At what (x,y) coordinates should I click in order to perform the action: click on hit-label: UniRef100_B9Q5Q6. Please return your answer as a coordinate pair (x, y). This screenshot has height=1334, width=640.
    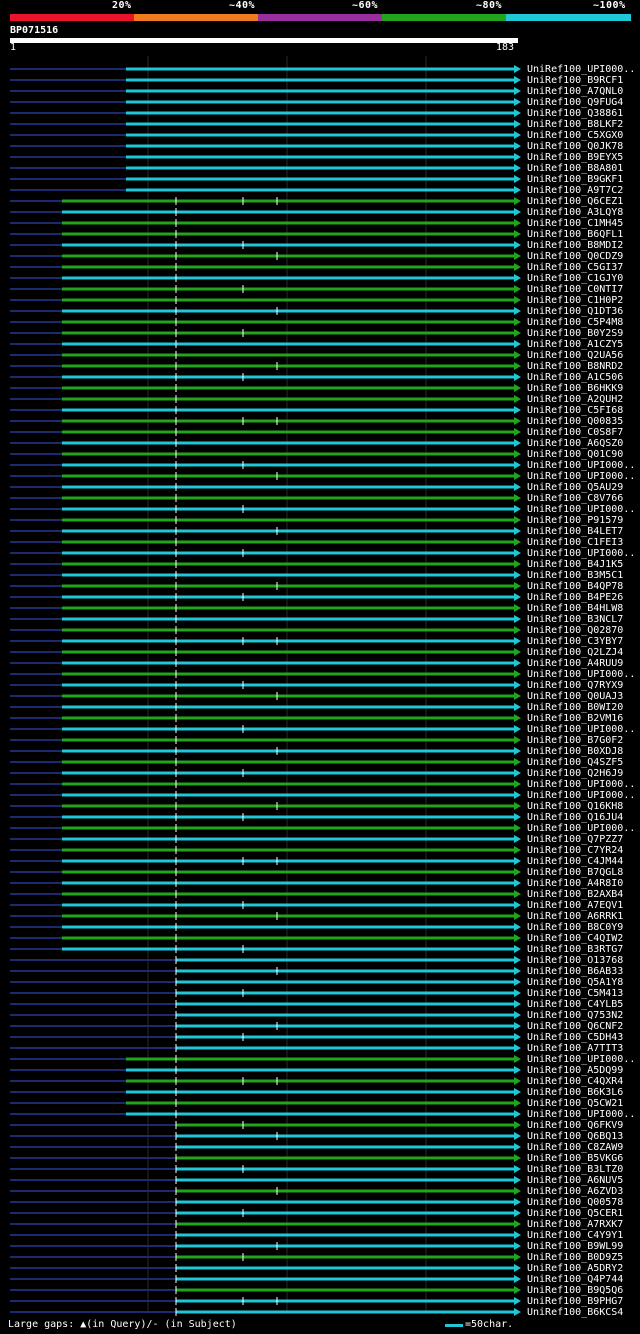
    Looking at the image, I should click on (575, 1290).